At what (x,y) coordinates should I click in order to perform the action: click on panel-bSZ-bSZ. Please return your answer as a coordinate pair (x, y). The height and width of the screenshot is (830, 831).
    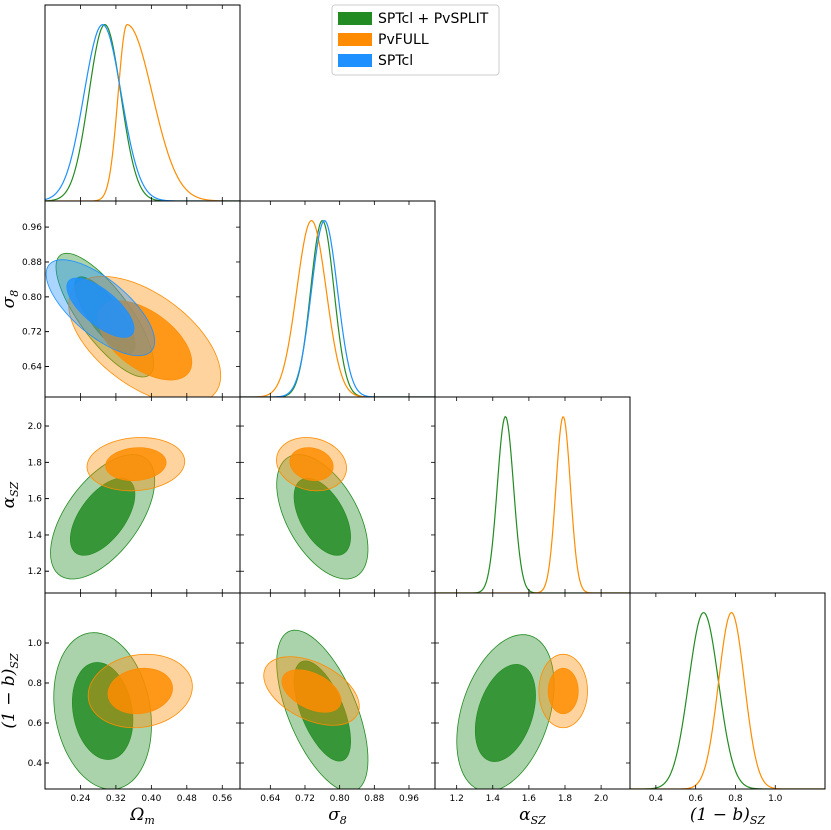
    Looking at the image, I should click on (727, 691).